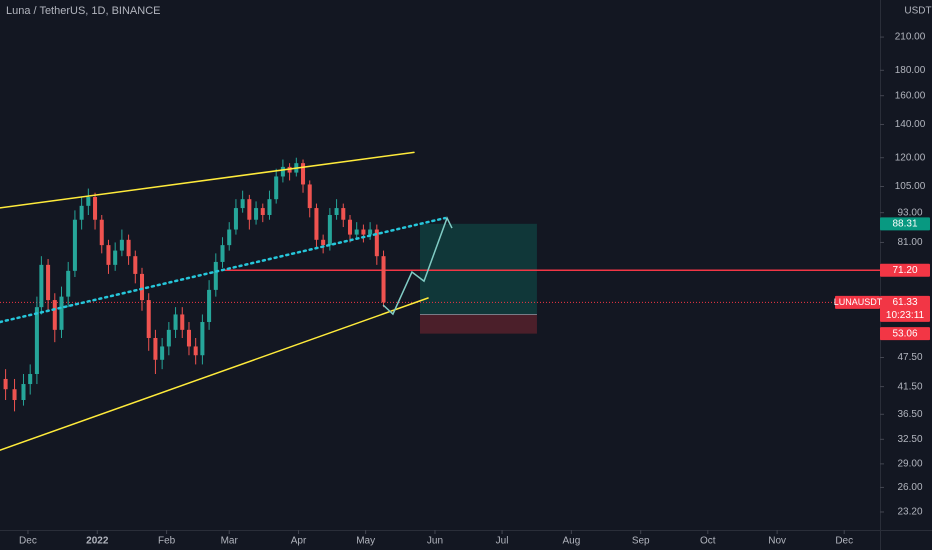 This screenshot has width=932, height=550. I want to click on currency-label: USDT, so click(917, 11).